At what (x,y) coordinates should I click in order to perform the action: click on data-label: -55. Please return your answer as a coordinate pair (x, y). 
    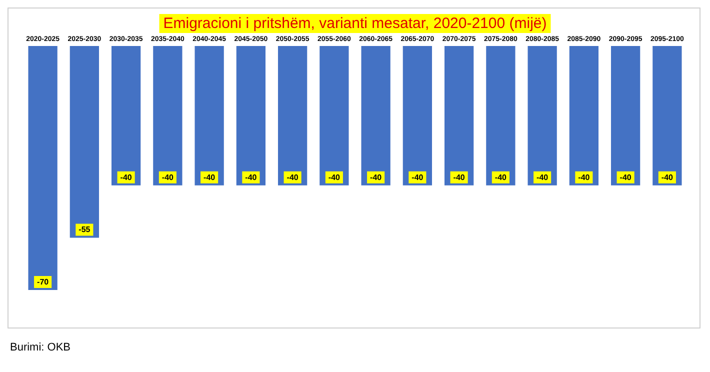
    Looking at the image, I should click on (84, 229).